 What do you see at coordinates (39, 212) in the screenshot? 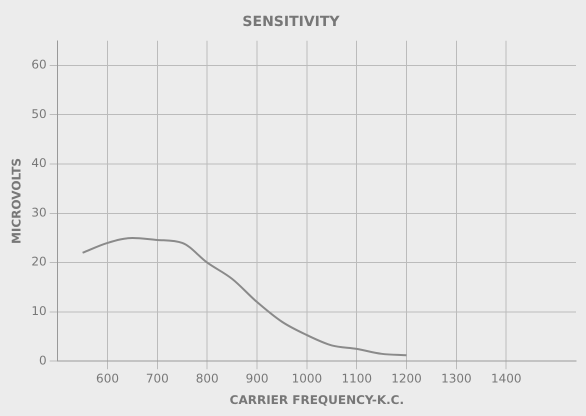
I see `y-tick-label: 30` at bounding box center [39, 212].